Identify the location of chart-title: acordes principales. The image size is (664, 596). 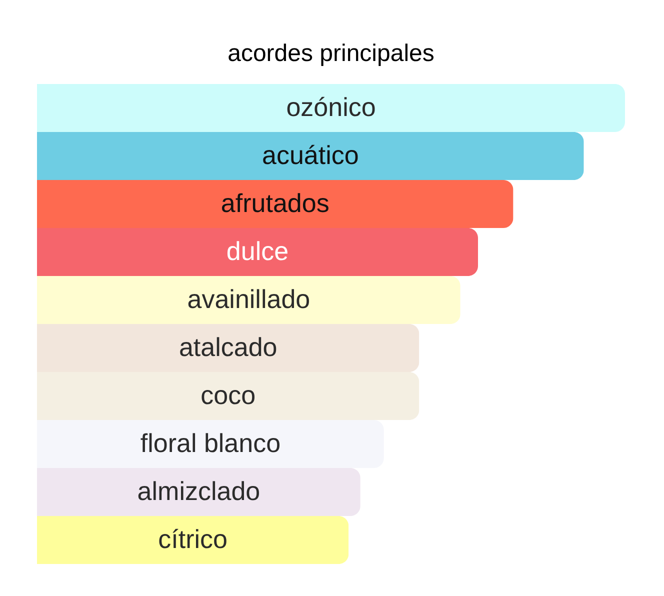
(331, 53).